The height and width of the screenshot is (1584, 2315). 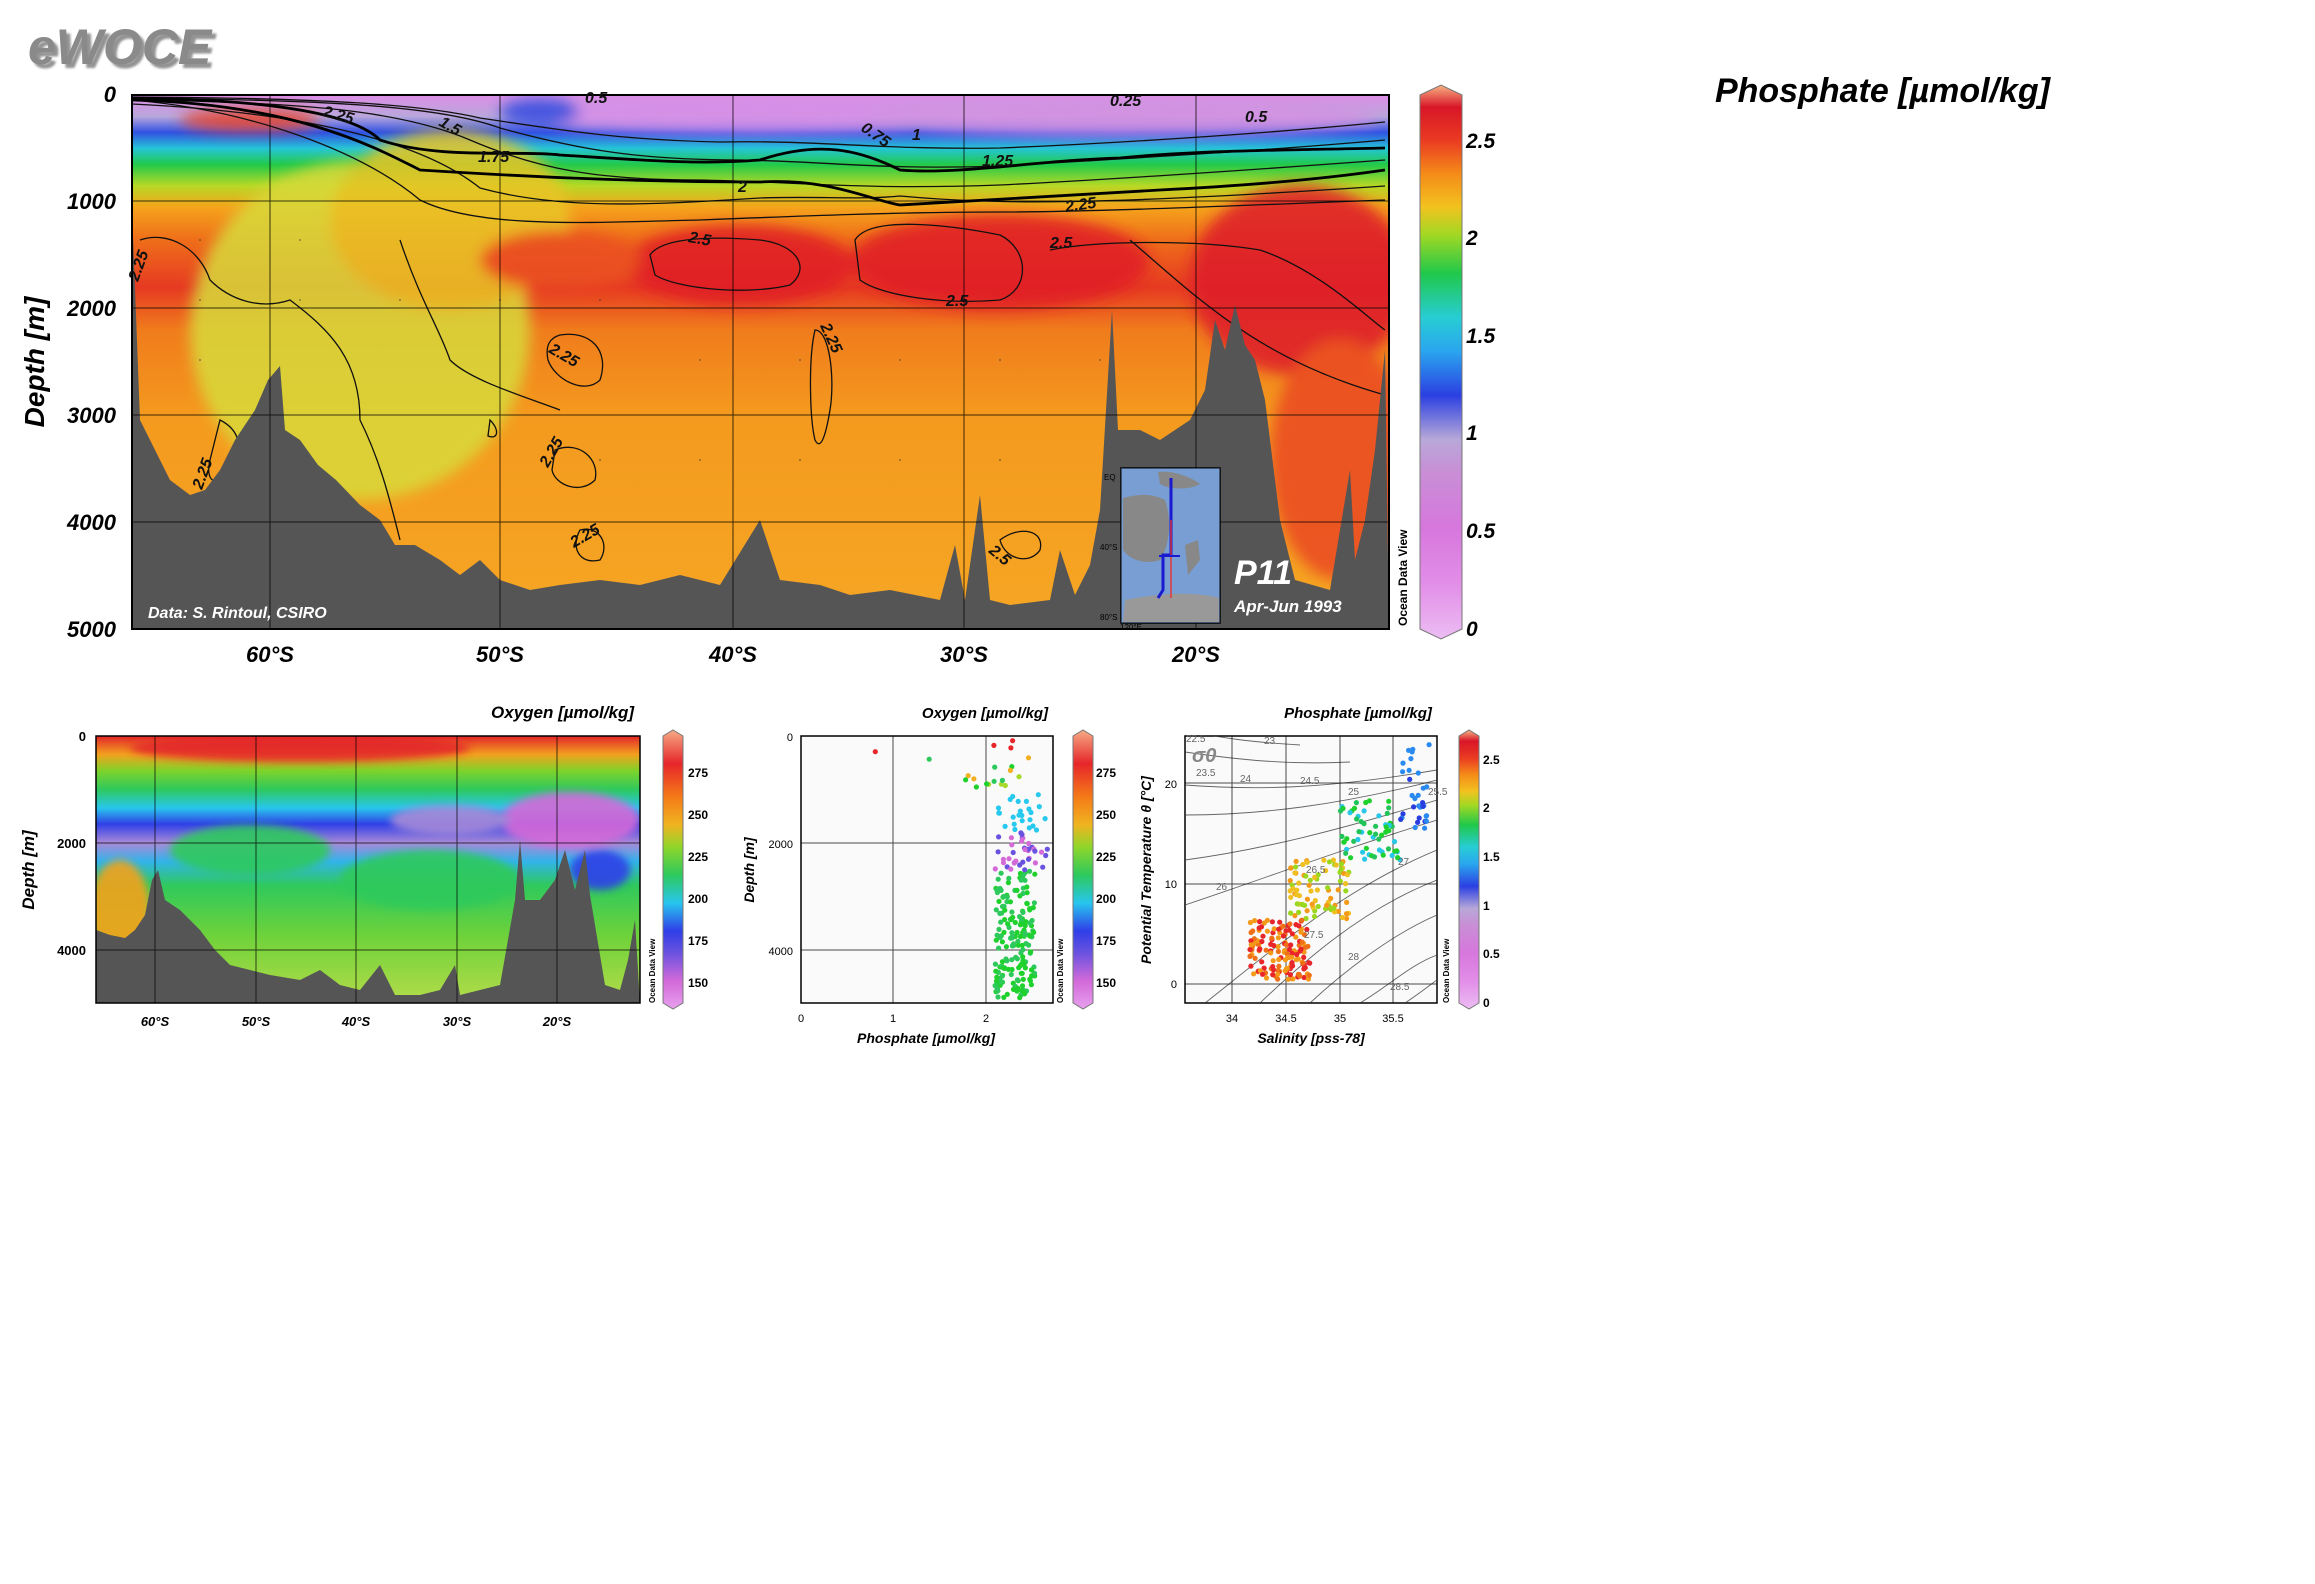 What do you see at coordinates (961, 869) in the screenshot?
I see `scatter1-points` at bounding box center [961, 869].